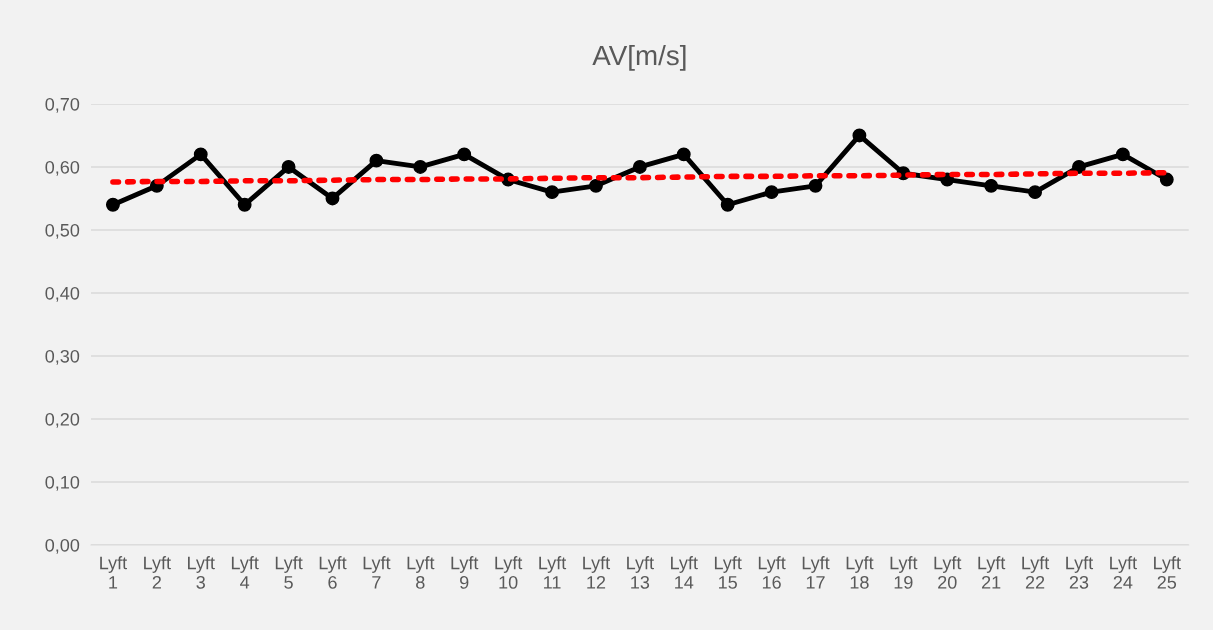 This screenshot has width=1213, height=630. I want to click on x-tick-label: Lyft 4, so click(245, 572).